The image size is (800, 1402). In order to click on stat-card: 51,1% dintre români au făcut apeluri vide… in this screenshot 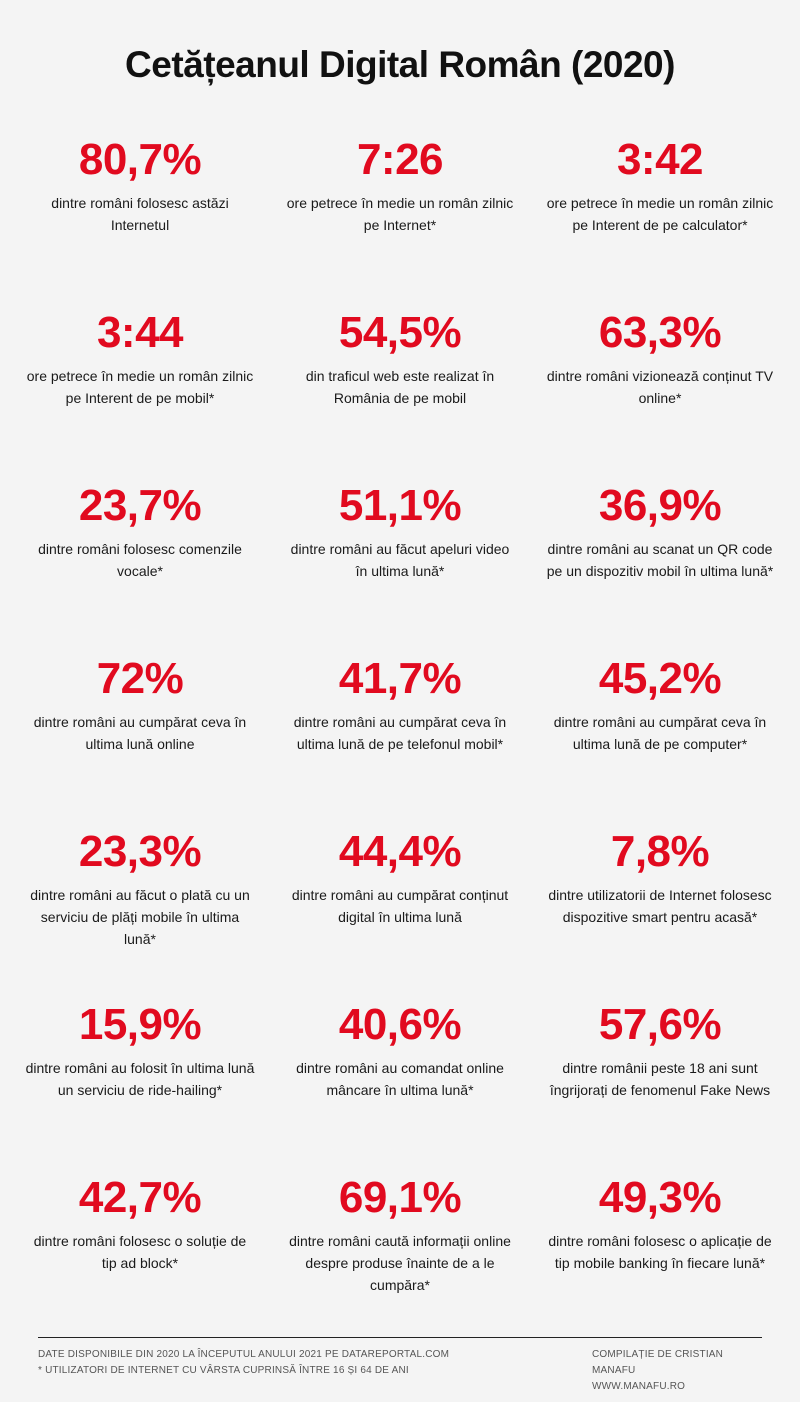, I will do `click(400, 570)`.